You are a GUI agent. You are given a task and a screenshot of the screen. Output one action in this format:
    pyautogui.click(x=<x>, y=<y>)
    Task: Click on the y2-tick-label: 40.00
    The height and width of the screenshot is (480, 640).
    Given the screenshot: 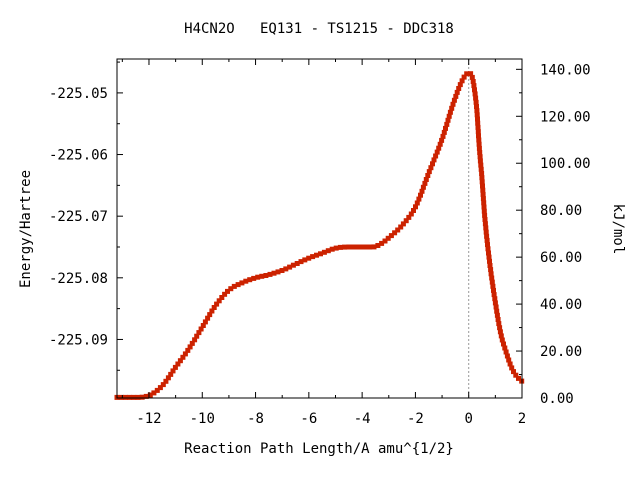 What is the action you would take?
    pyautogui.click(x=561, y=305)
    